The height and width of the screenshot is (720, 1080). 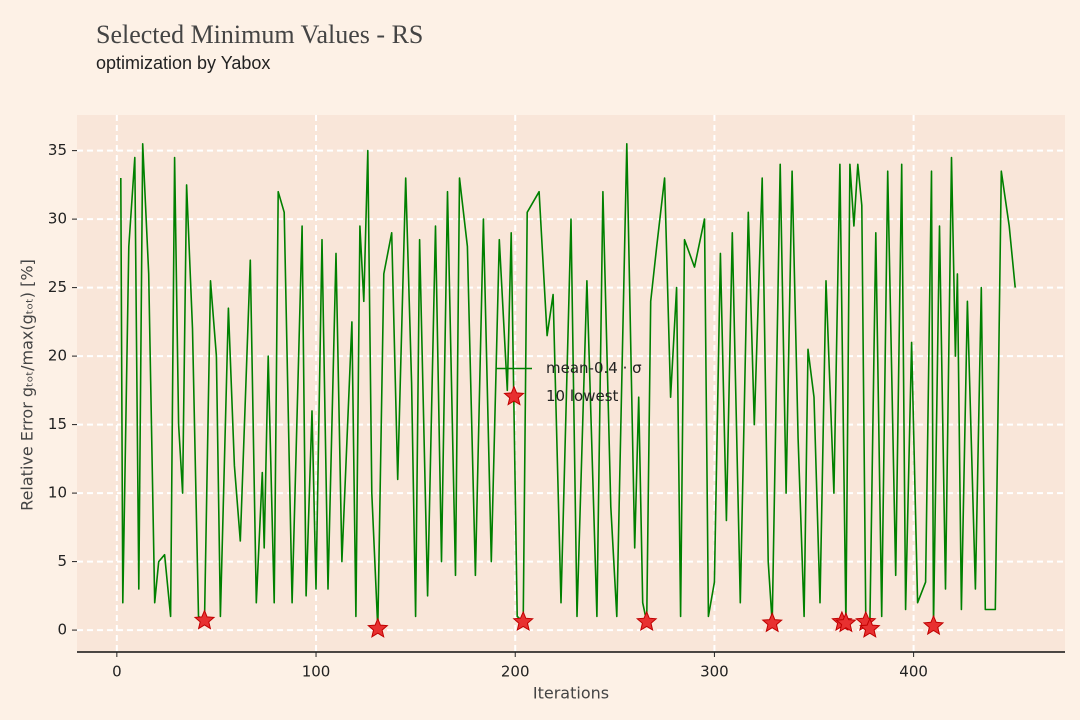 I want to click on chart-subtitle: optimization by Yabox, so click(x=183, y=63).